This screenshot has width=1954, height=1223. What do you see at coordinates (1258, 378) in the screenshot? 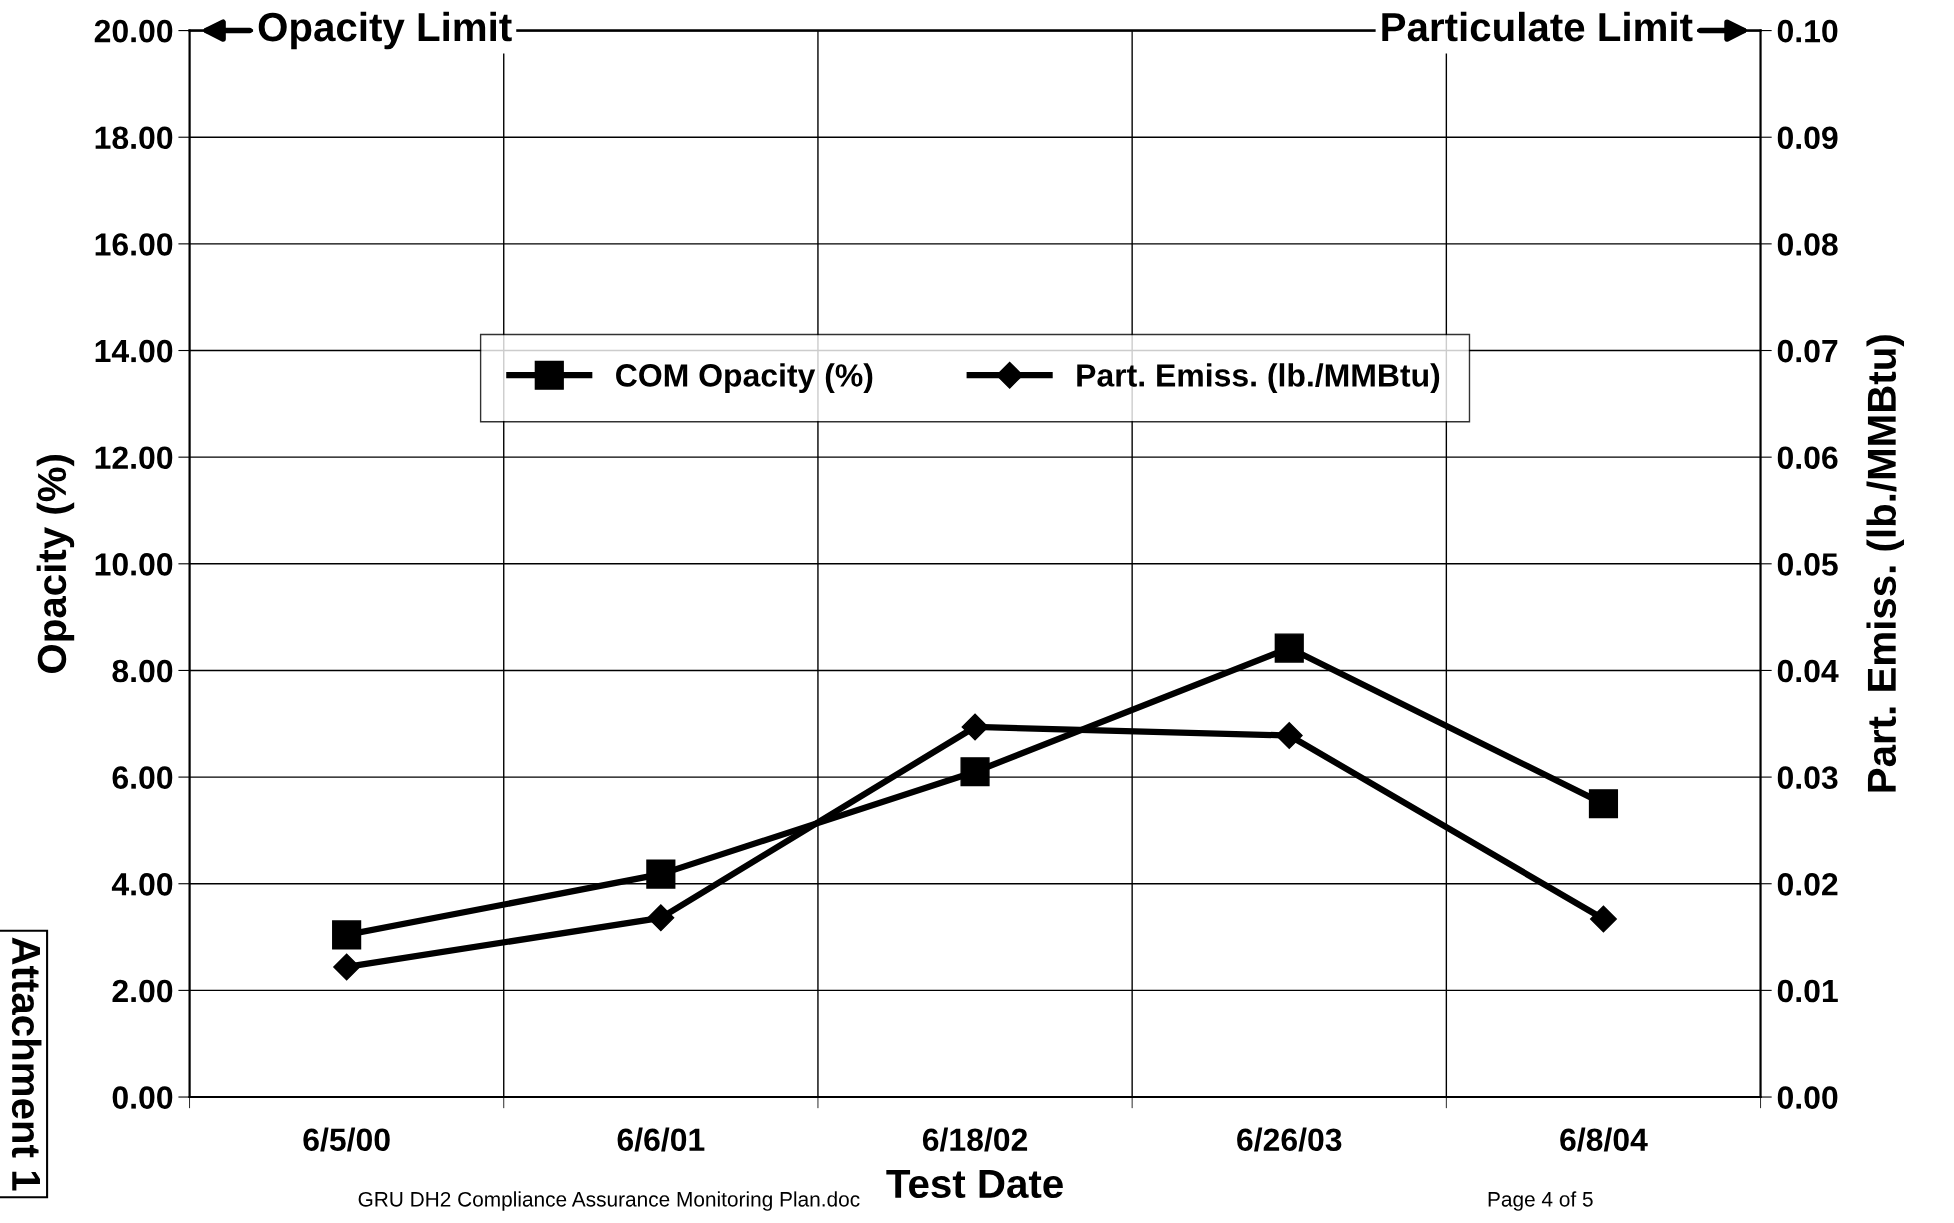
I see `legend-label: Part. Emiss. (lb./MMBtu)` at bounding box center [1258, 378].